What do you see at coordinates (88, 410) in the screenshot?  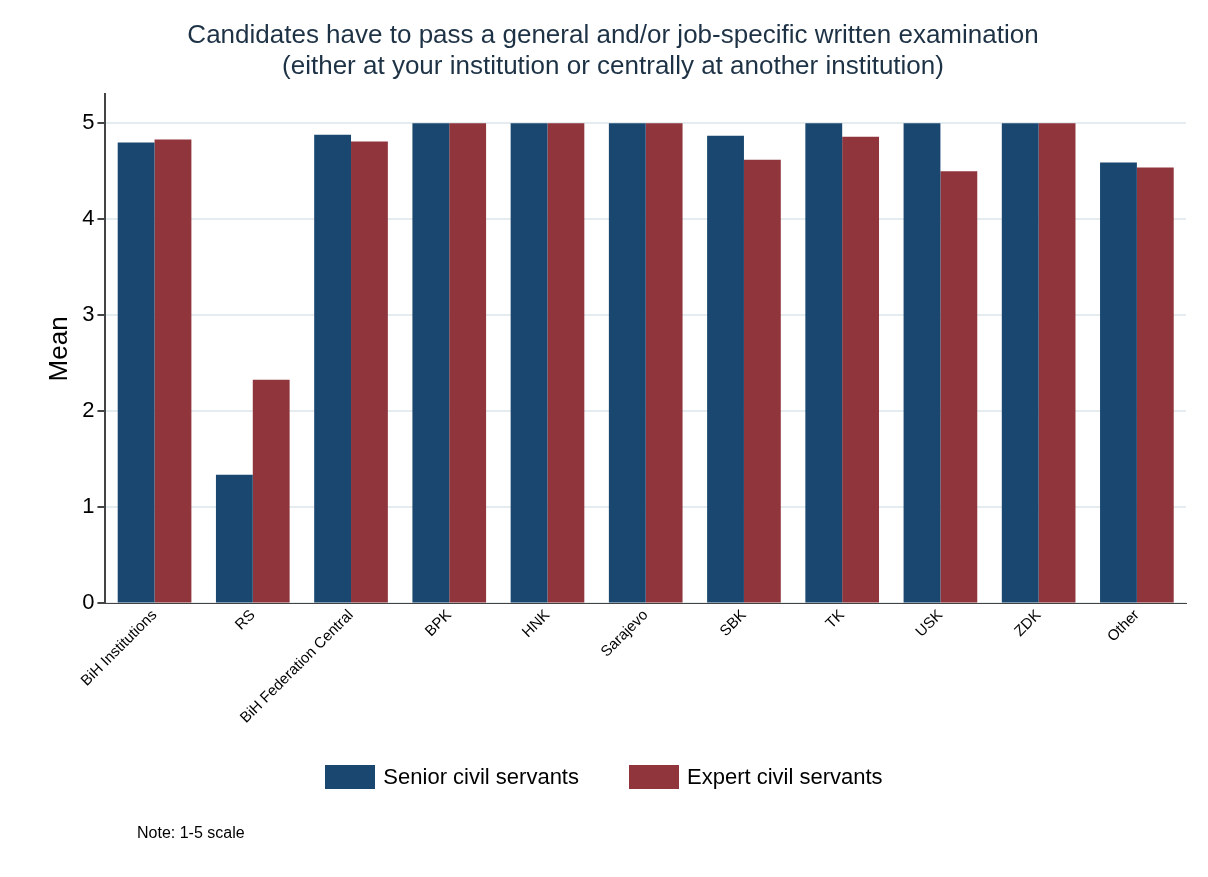 I see `y-tick-label: 2` at bounding box center [88, 410].